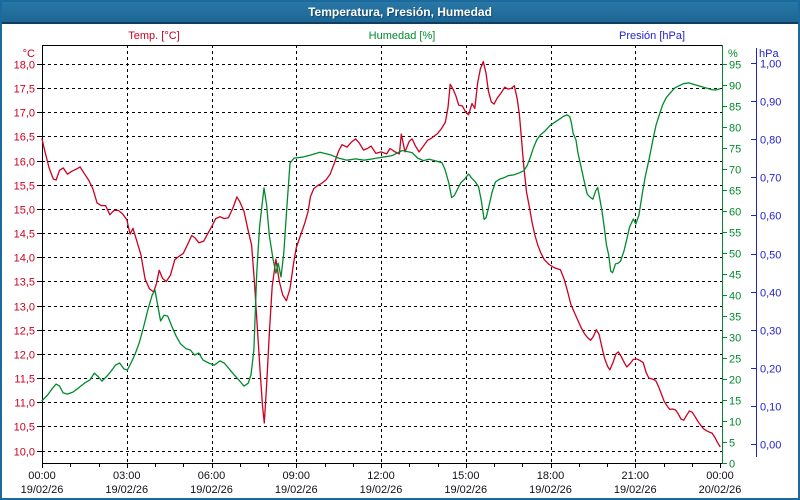 Image resolution: width=800 pixels, height=500 pixels. Describe the element at coordinates (735, 234) in the screenshot. I see `svg-text: 55` at that location.